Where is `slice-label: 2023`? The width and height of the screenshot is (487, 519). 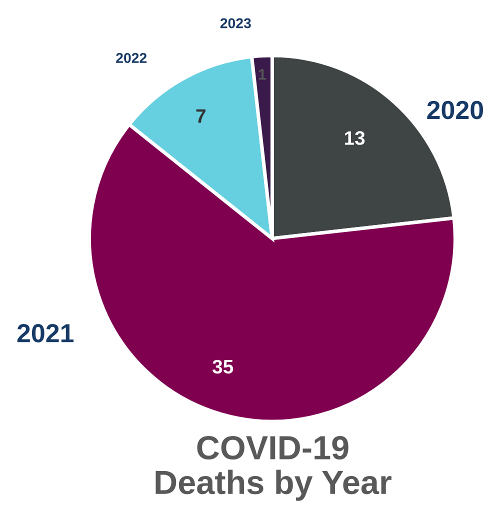
slice-label: 2023 is located at coordinates (235, 23).